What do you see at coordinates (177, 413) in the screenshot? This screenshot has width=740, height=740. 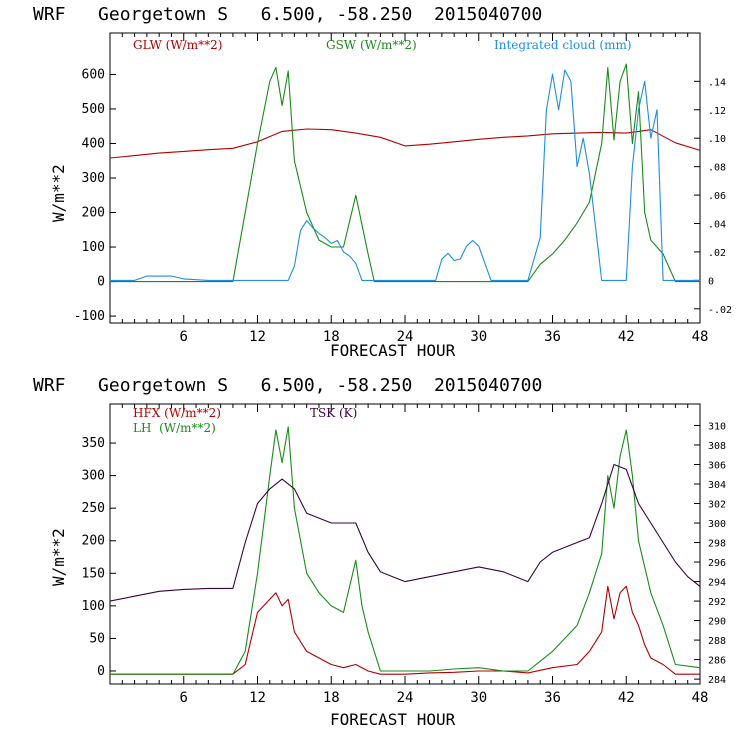 I see `legend-hfx: HFX (W/m**2)` at bounding box center [177, 413].